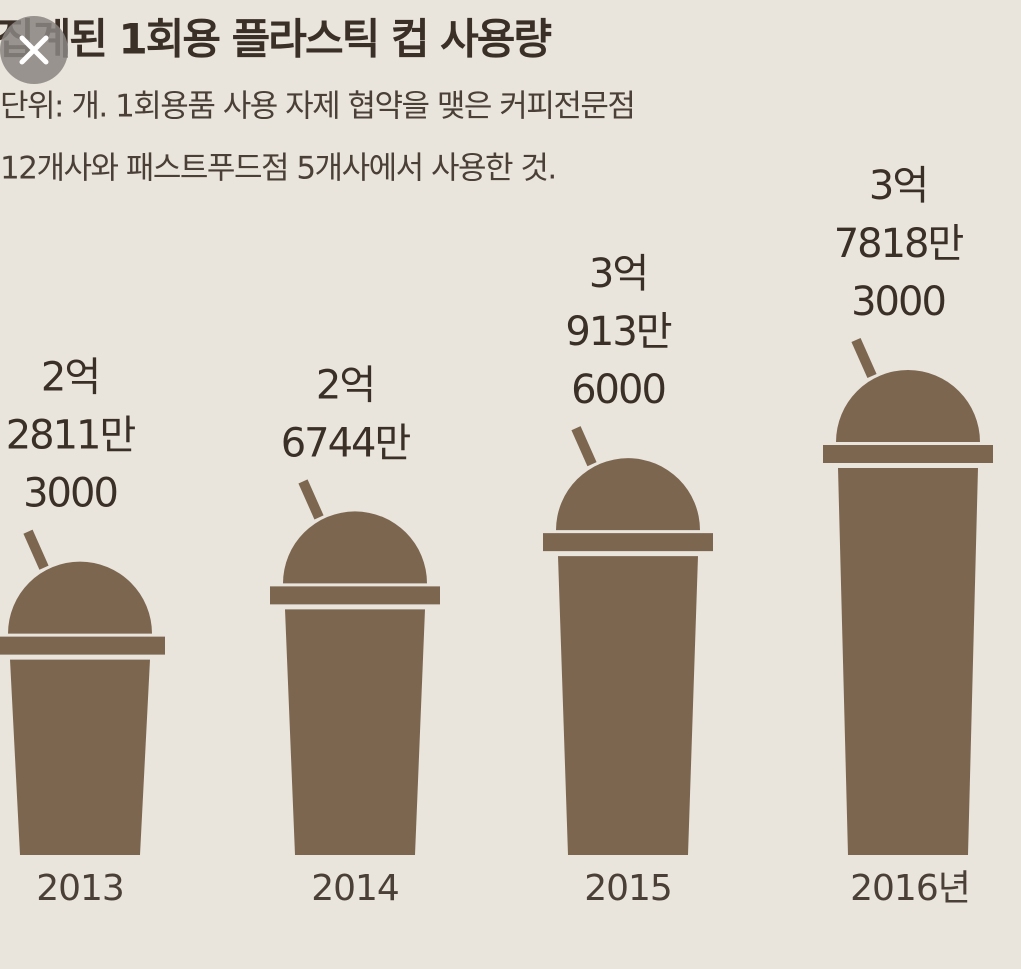 This screenshot has width=1021, height=969. What do you see at coordinates (346, 443) in the screenshot?
I see `value-label: 6744만` at bounding box center [346, 443].